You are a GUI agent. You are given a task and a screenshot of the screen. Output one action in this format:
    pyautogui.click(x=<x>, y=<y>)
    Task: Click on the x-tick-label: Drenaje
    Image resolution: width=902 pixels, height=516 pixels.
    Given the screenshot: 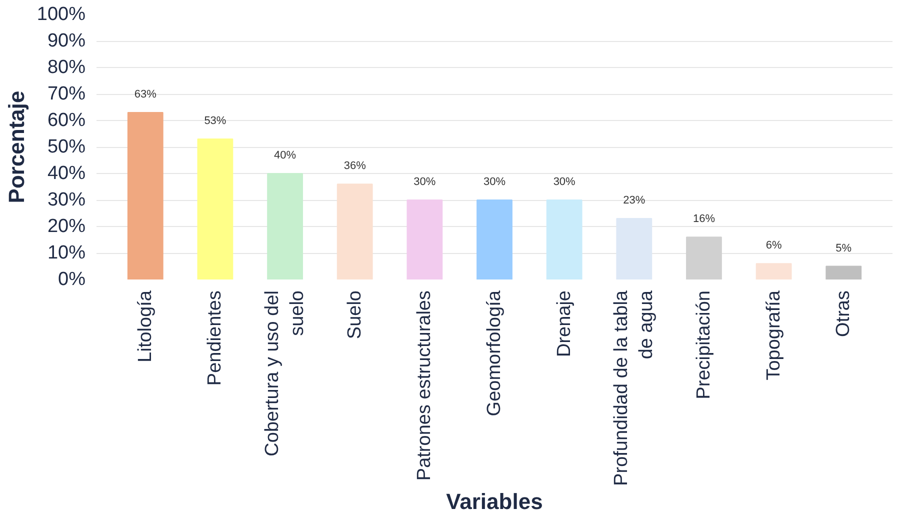 What is the action you would take?
    pyautogui.click(x=564, y=324)
    